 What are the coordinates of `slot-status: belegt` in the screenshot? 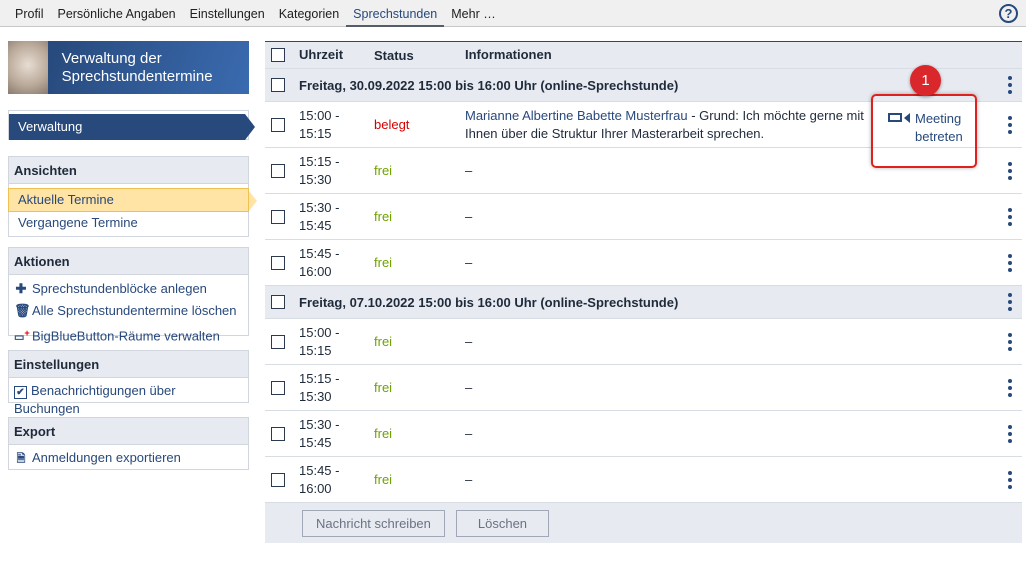 It's located at (392, 124).